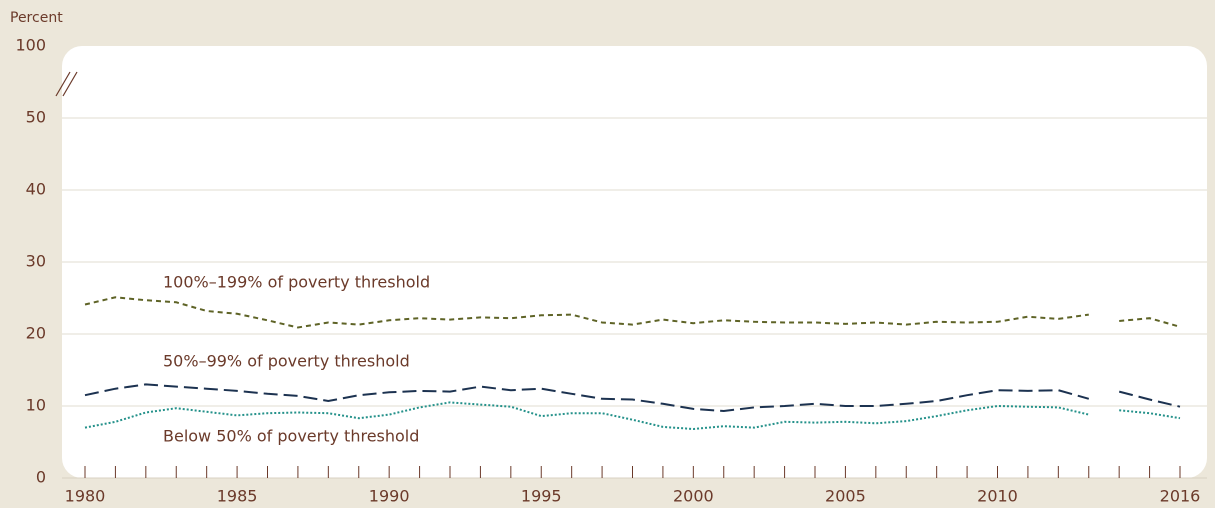 This screenshot has width=1215, height=508. What do you see at coordinates (296, 282) in the screenshot?
I see `series-label: 100%–199% of poverty threshold` at bounding box center [296, 282].